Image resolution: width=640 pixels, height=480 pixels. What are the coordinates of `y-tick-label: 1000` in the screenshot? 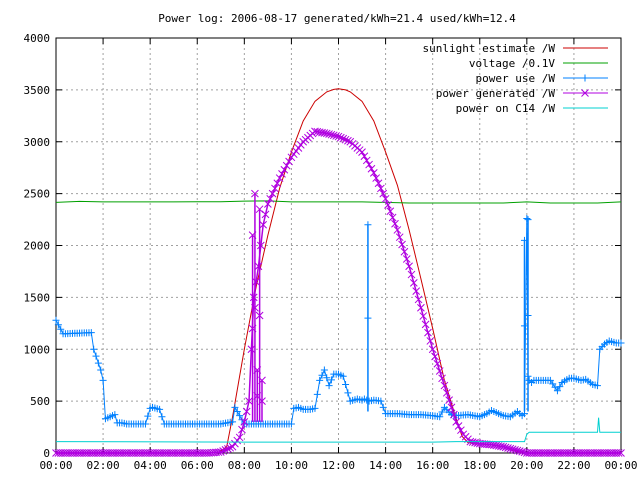 It's located at (37, 349).